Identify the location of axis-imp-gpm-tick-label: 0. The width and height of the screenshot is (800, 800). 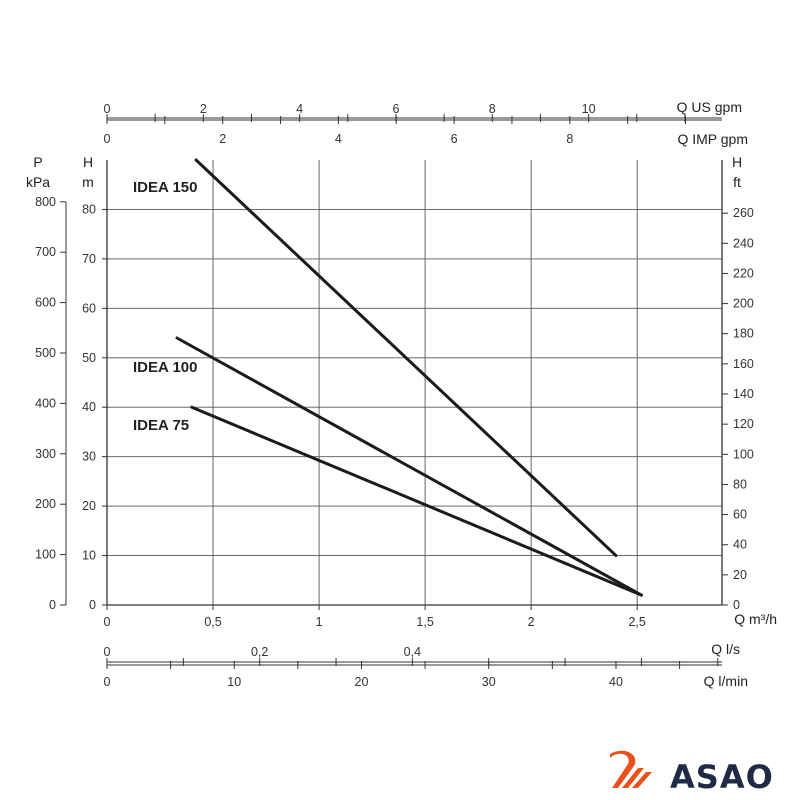
(107, 139).